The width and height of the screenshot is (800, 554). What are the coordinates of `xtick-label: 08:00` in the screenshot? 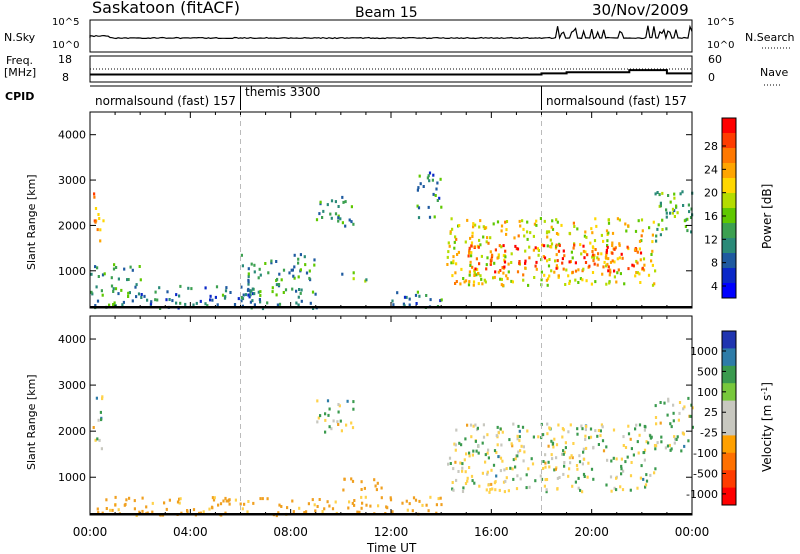 It's located at (290, 532).